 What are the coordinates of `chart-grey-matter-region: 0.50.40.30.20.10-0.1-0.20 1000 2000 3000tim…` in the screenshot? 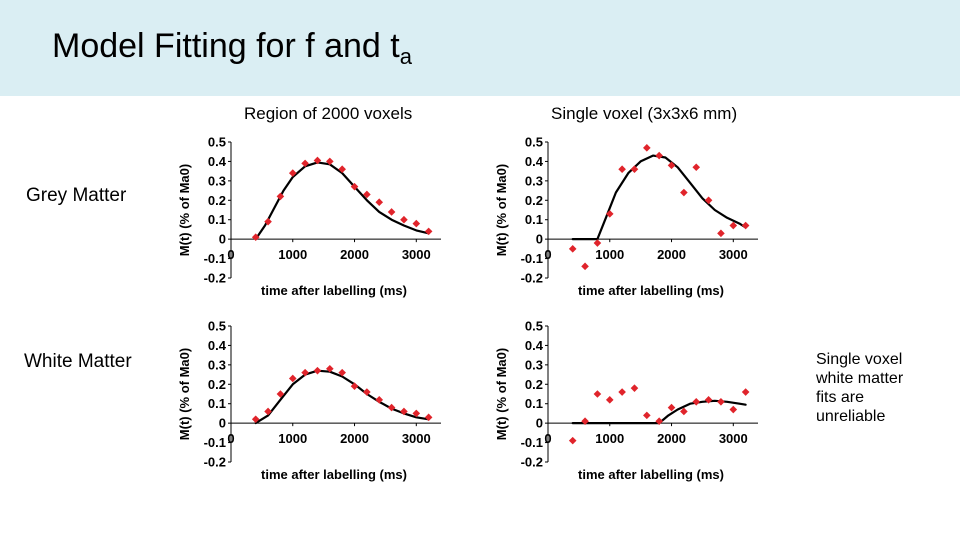 It's located at (309, 216).